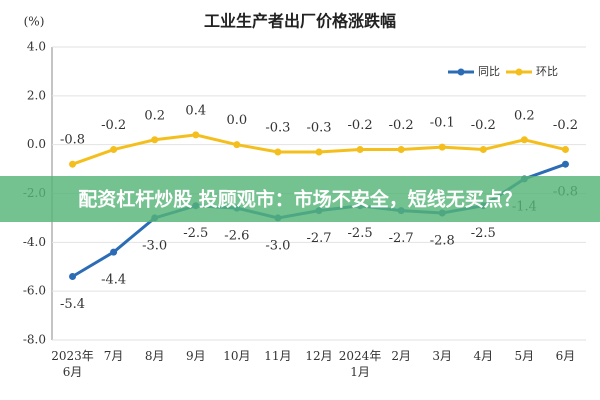 The width and height of the screenshot is (600, 400). What do you see at coordinates (237, 356) in the screenshot?
I see `x-tick-label: 10月` at bounding box center [237, 356].